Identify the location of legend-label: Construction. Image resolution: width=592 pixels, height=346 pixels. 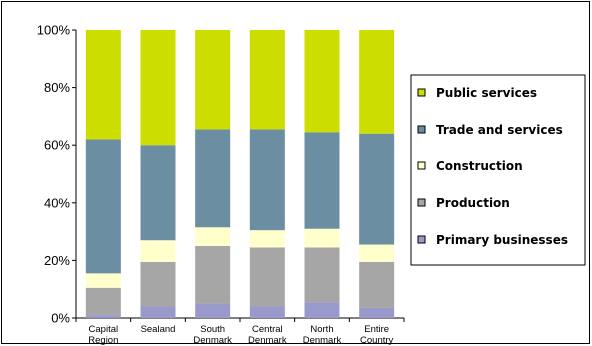
(479, 166).